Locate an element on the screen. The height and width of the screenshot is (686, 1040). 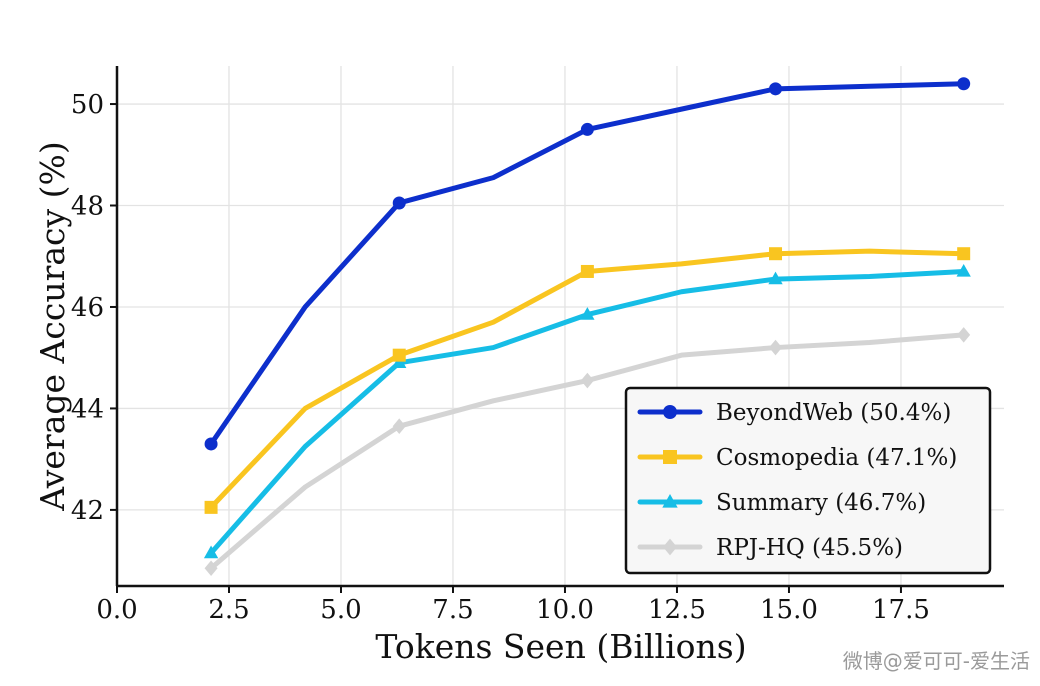
x-tick-label: 5.0 is located at coordinates (340, 610).